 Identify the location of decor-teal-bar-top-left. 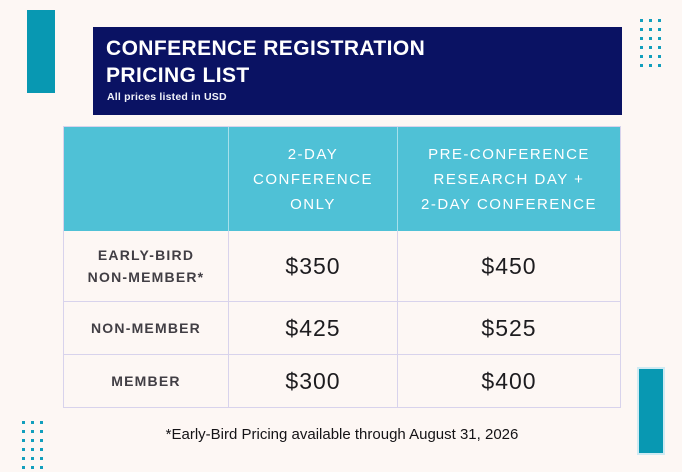
(41, 51).